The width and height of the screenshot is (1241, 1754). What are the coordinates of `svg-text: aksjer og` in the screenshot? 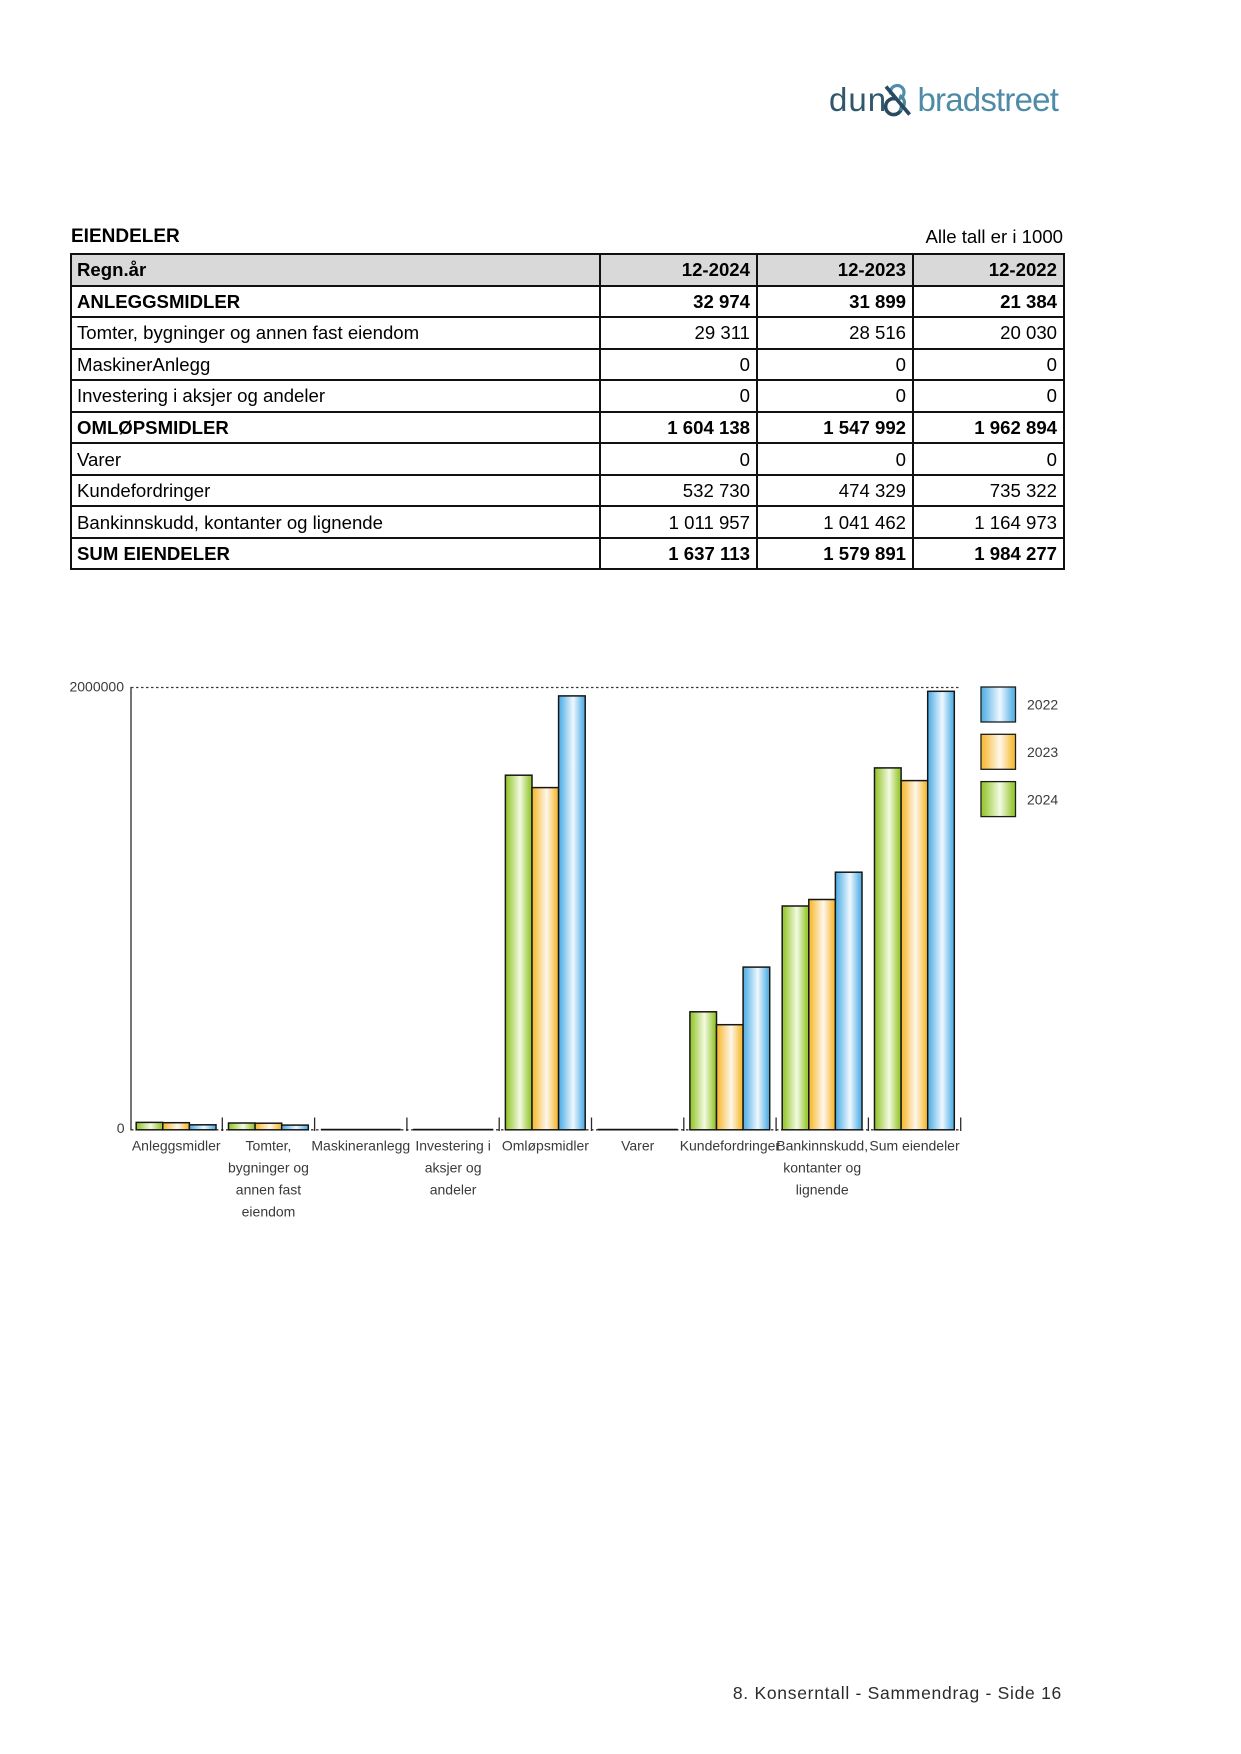 It's located at (453, 1168).